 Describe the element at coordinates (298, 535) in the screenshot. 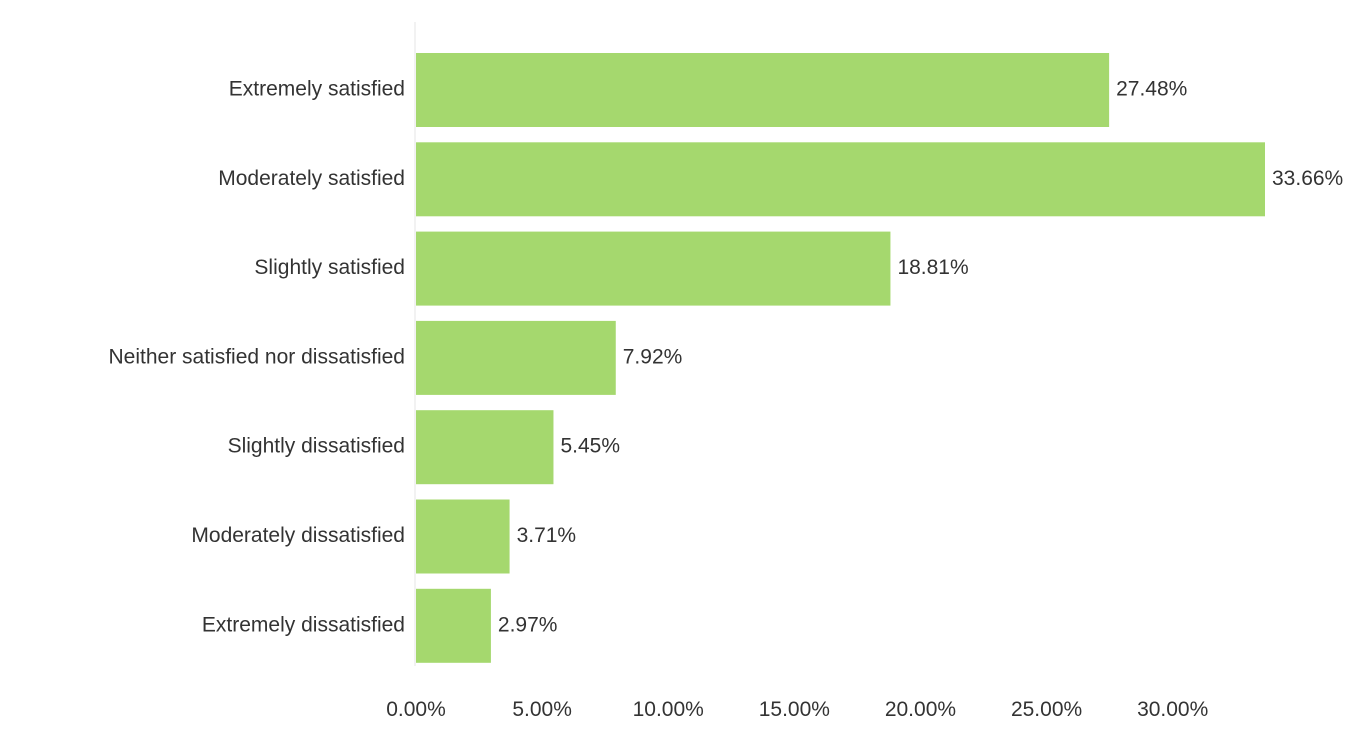

I see `category-label-moderately-dissatisfied: Moderately dissatisfied` at that location.